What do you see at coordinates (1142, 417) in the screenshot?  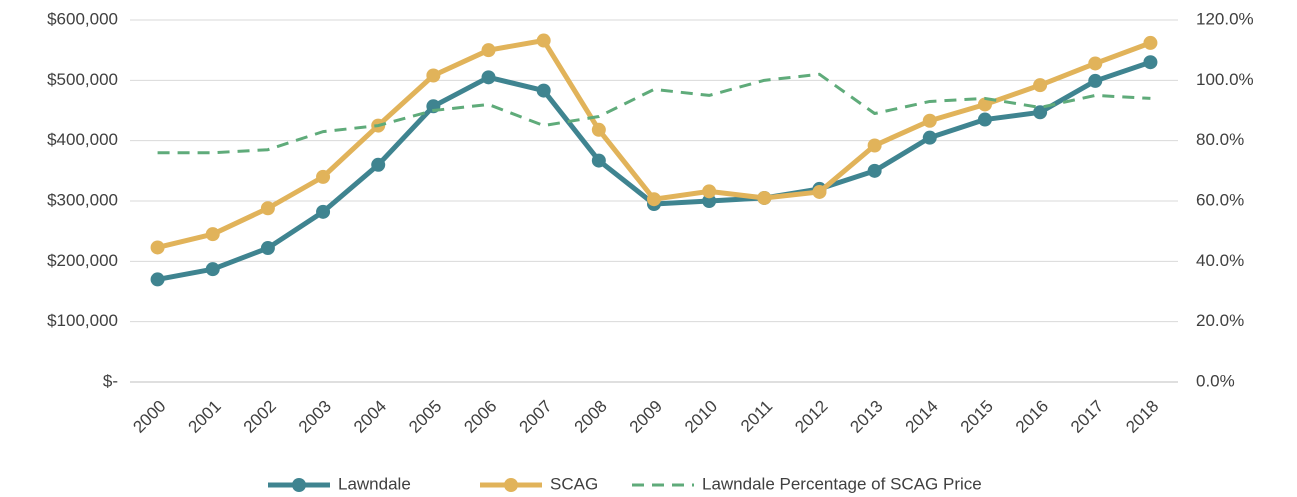 I see `x-tick-label: 2018` at bounding box center [1142, 417].